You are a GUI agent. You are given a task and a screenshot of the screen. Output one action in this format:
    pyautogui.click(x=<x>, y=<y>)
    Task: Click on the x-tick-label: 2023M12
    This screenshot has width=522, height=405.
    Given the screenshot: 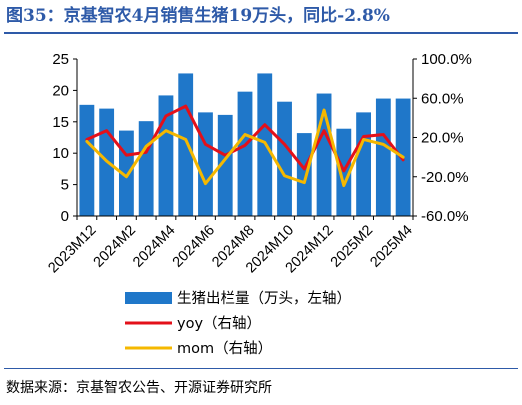 What is the action you would take?
    pyautogui.click(x=72, y=249)
    